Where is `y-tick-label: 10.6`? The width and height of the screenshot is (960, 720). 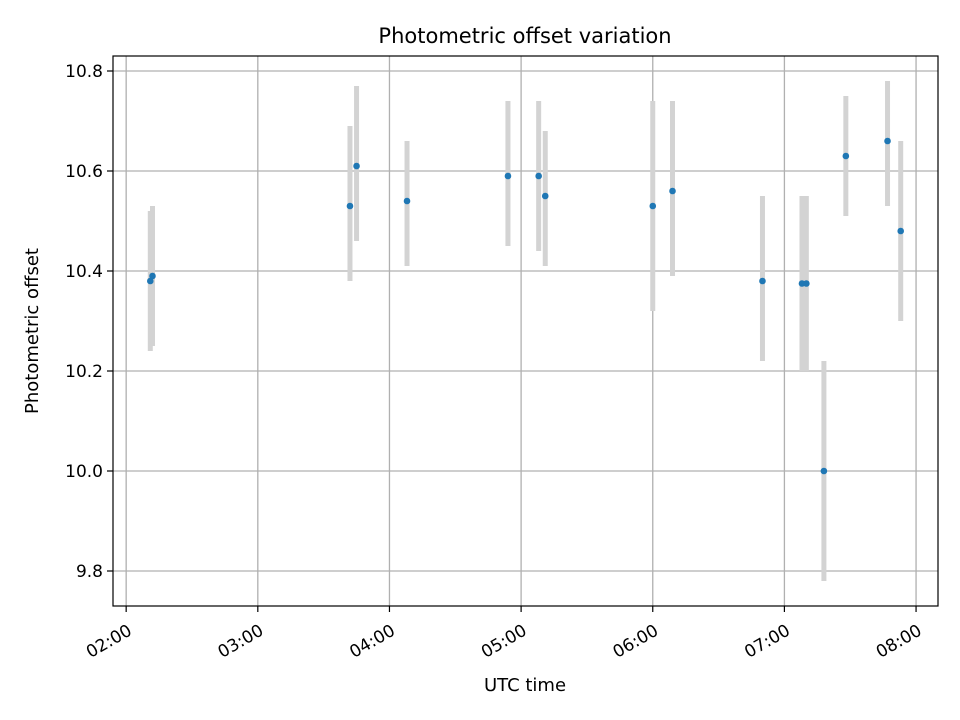 y-tick-label: 10.6 is located at coordinates (84, 172).